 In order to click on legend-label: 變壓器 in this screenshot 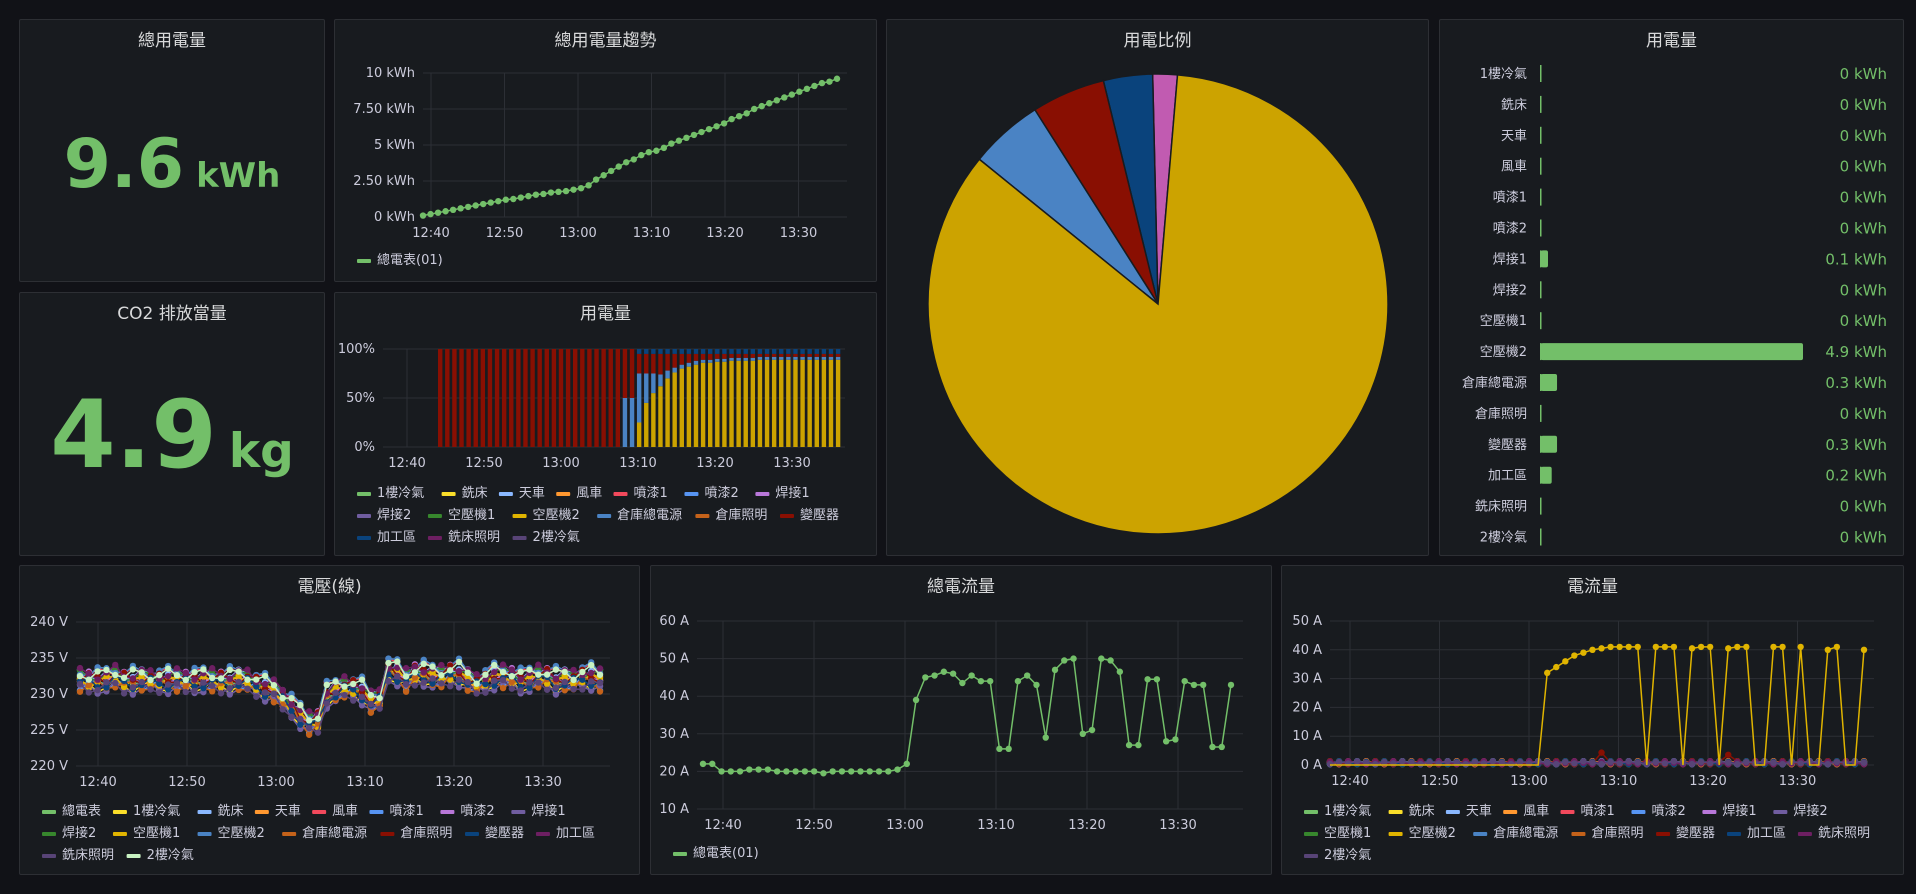, I will do `click(504, 833)`.